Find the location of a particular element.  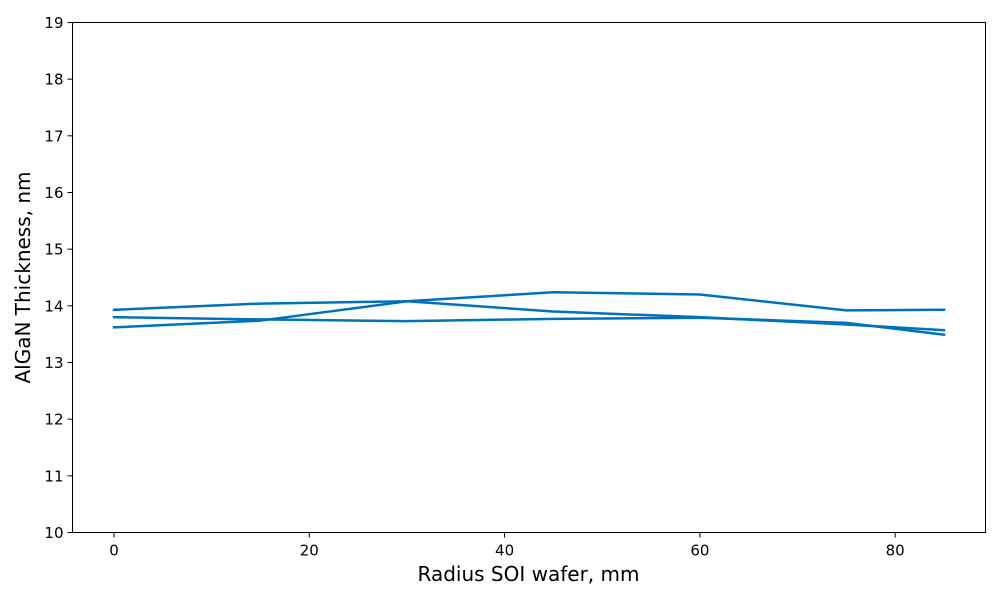

x-axis: 0 20 40 60 80 is located at coordinates (507, 546).